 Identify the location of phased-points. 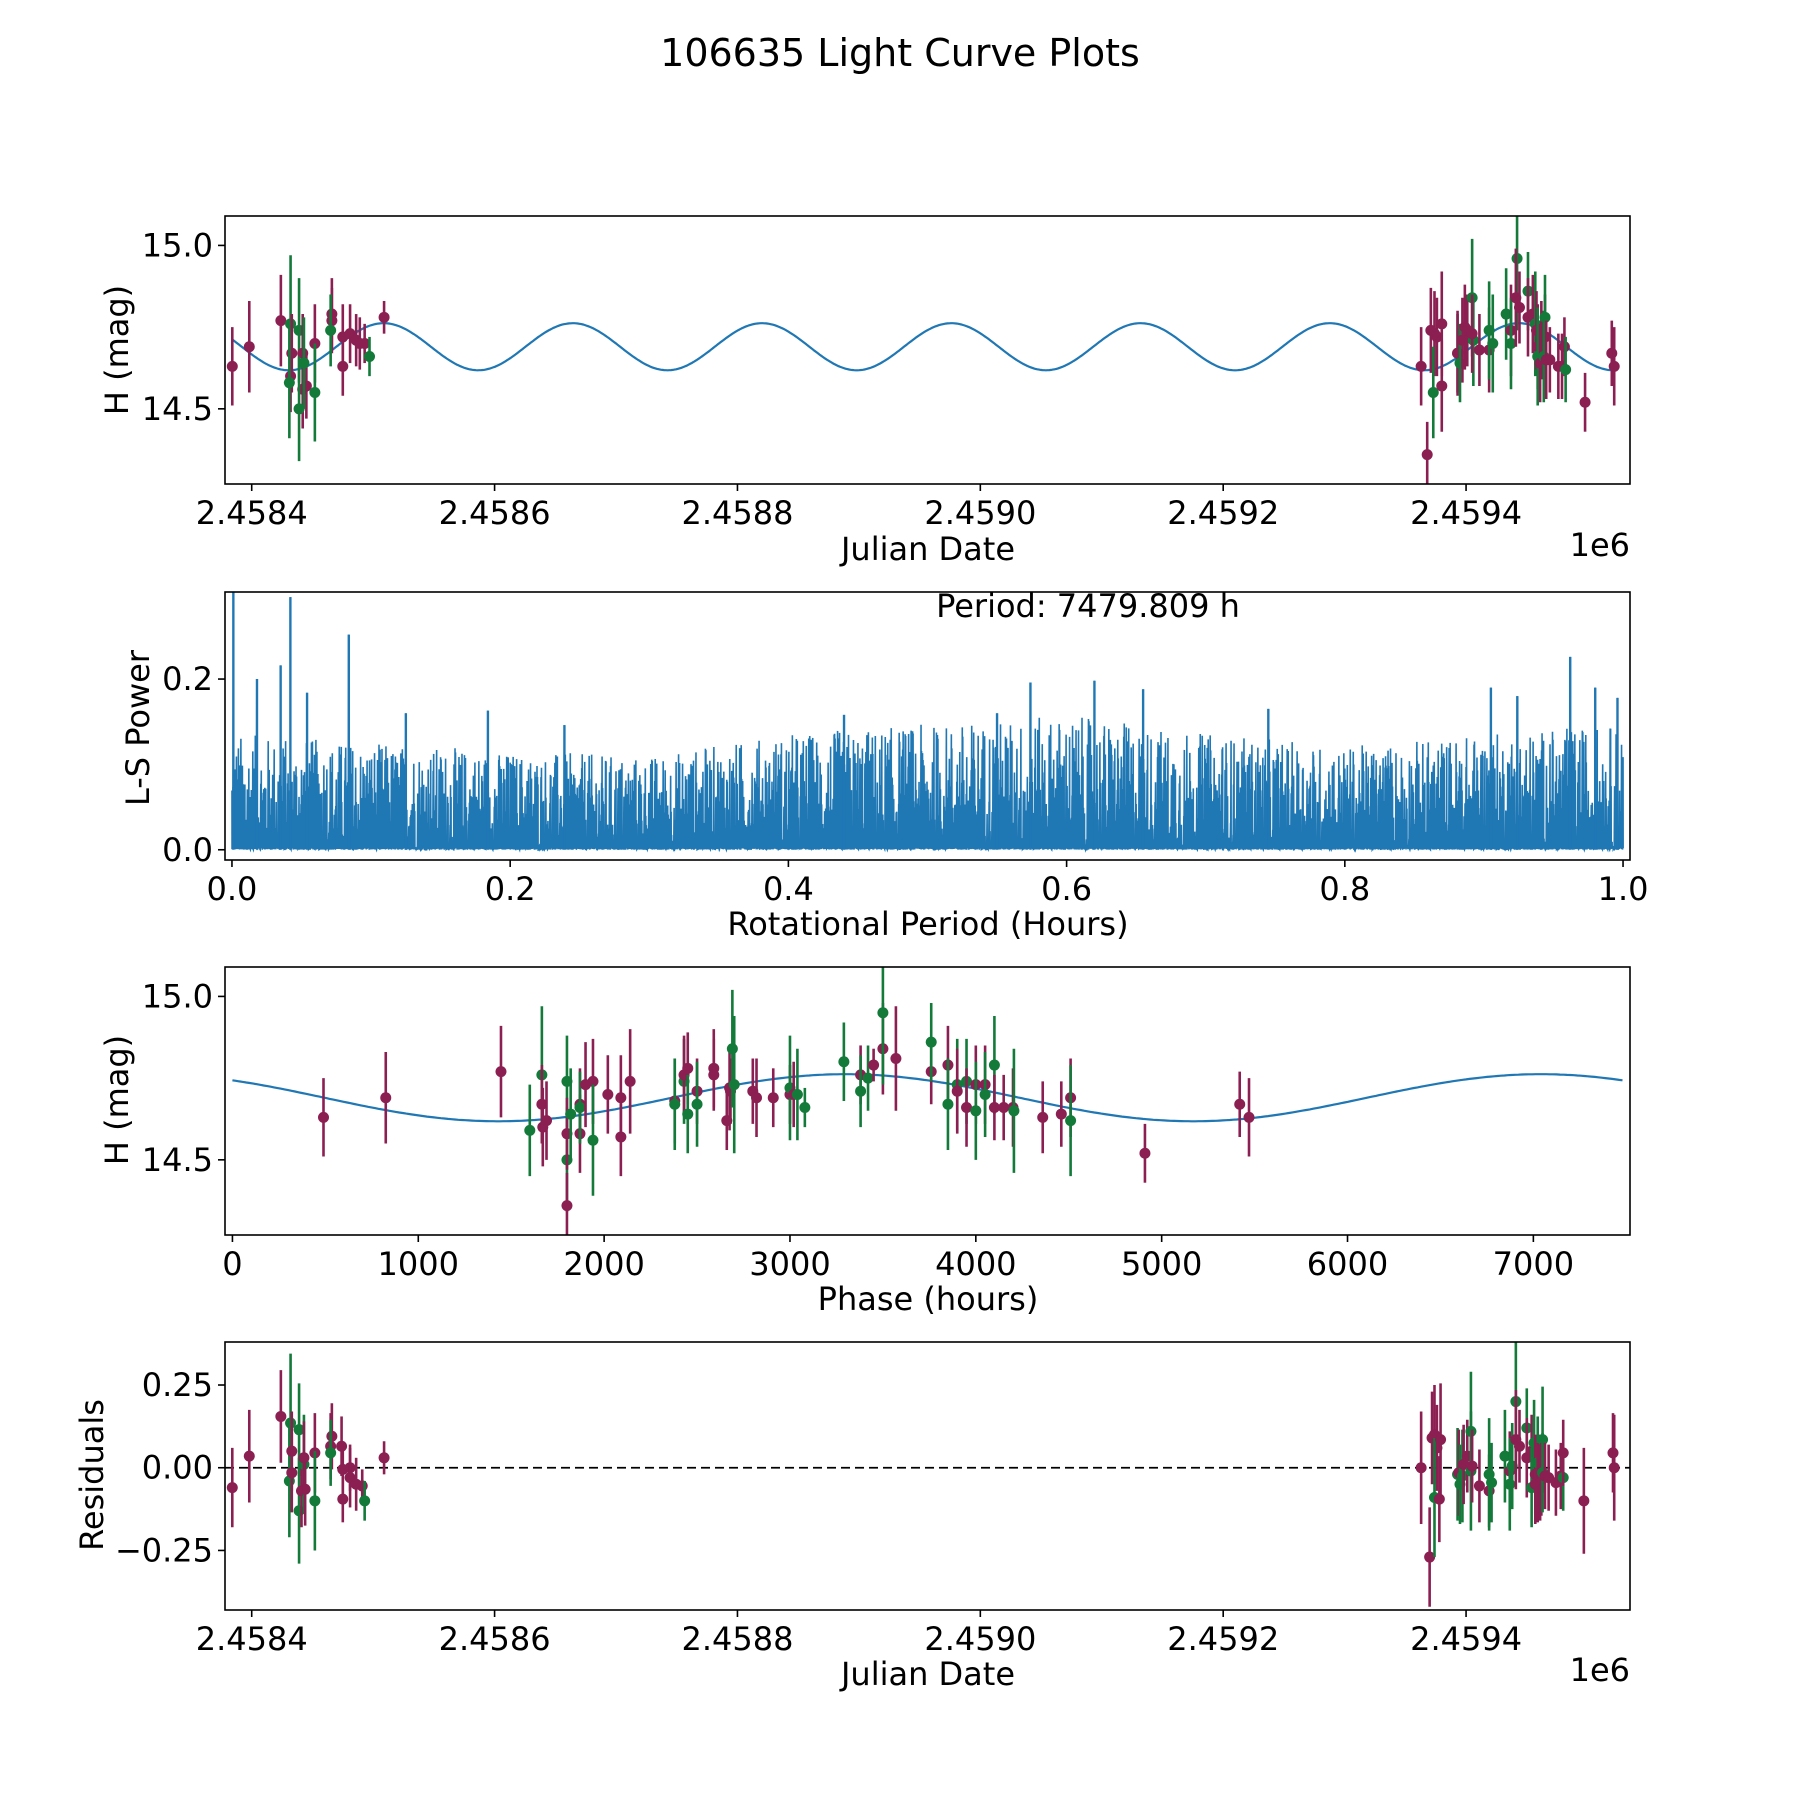
(786, 1101).